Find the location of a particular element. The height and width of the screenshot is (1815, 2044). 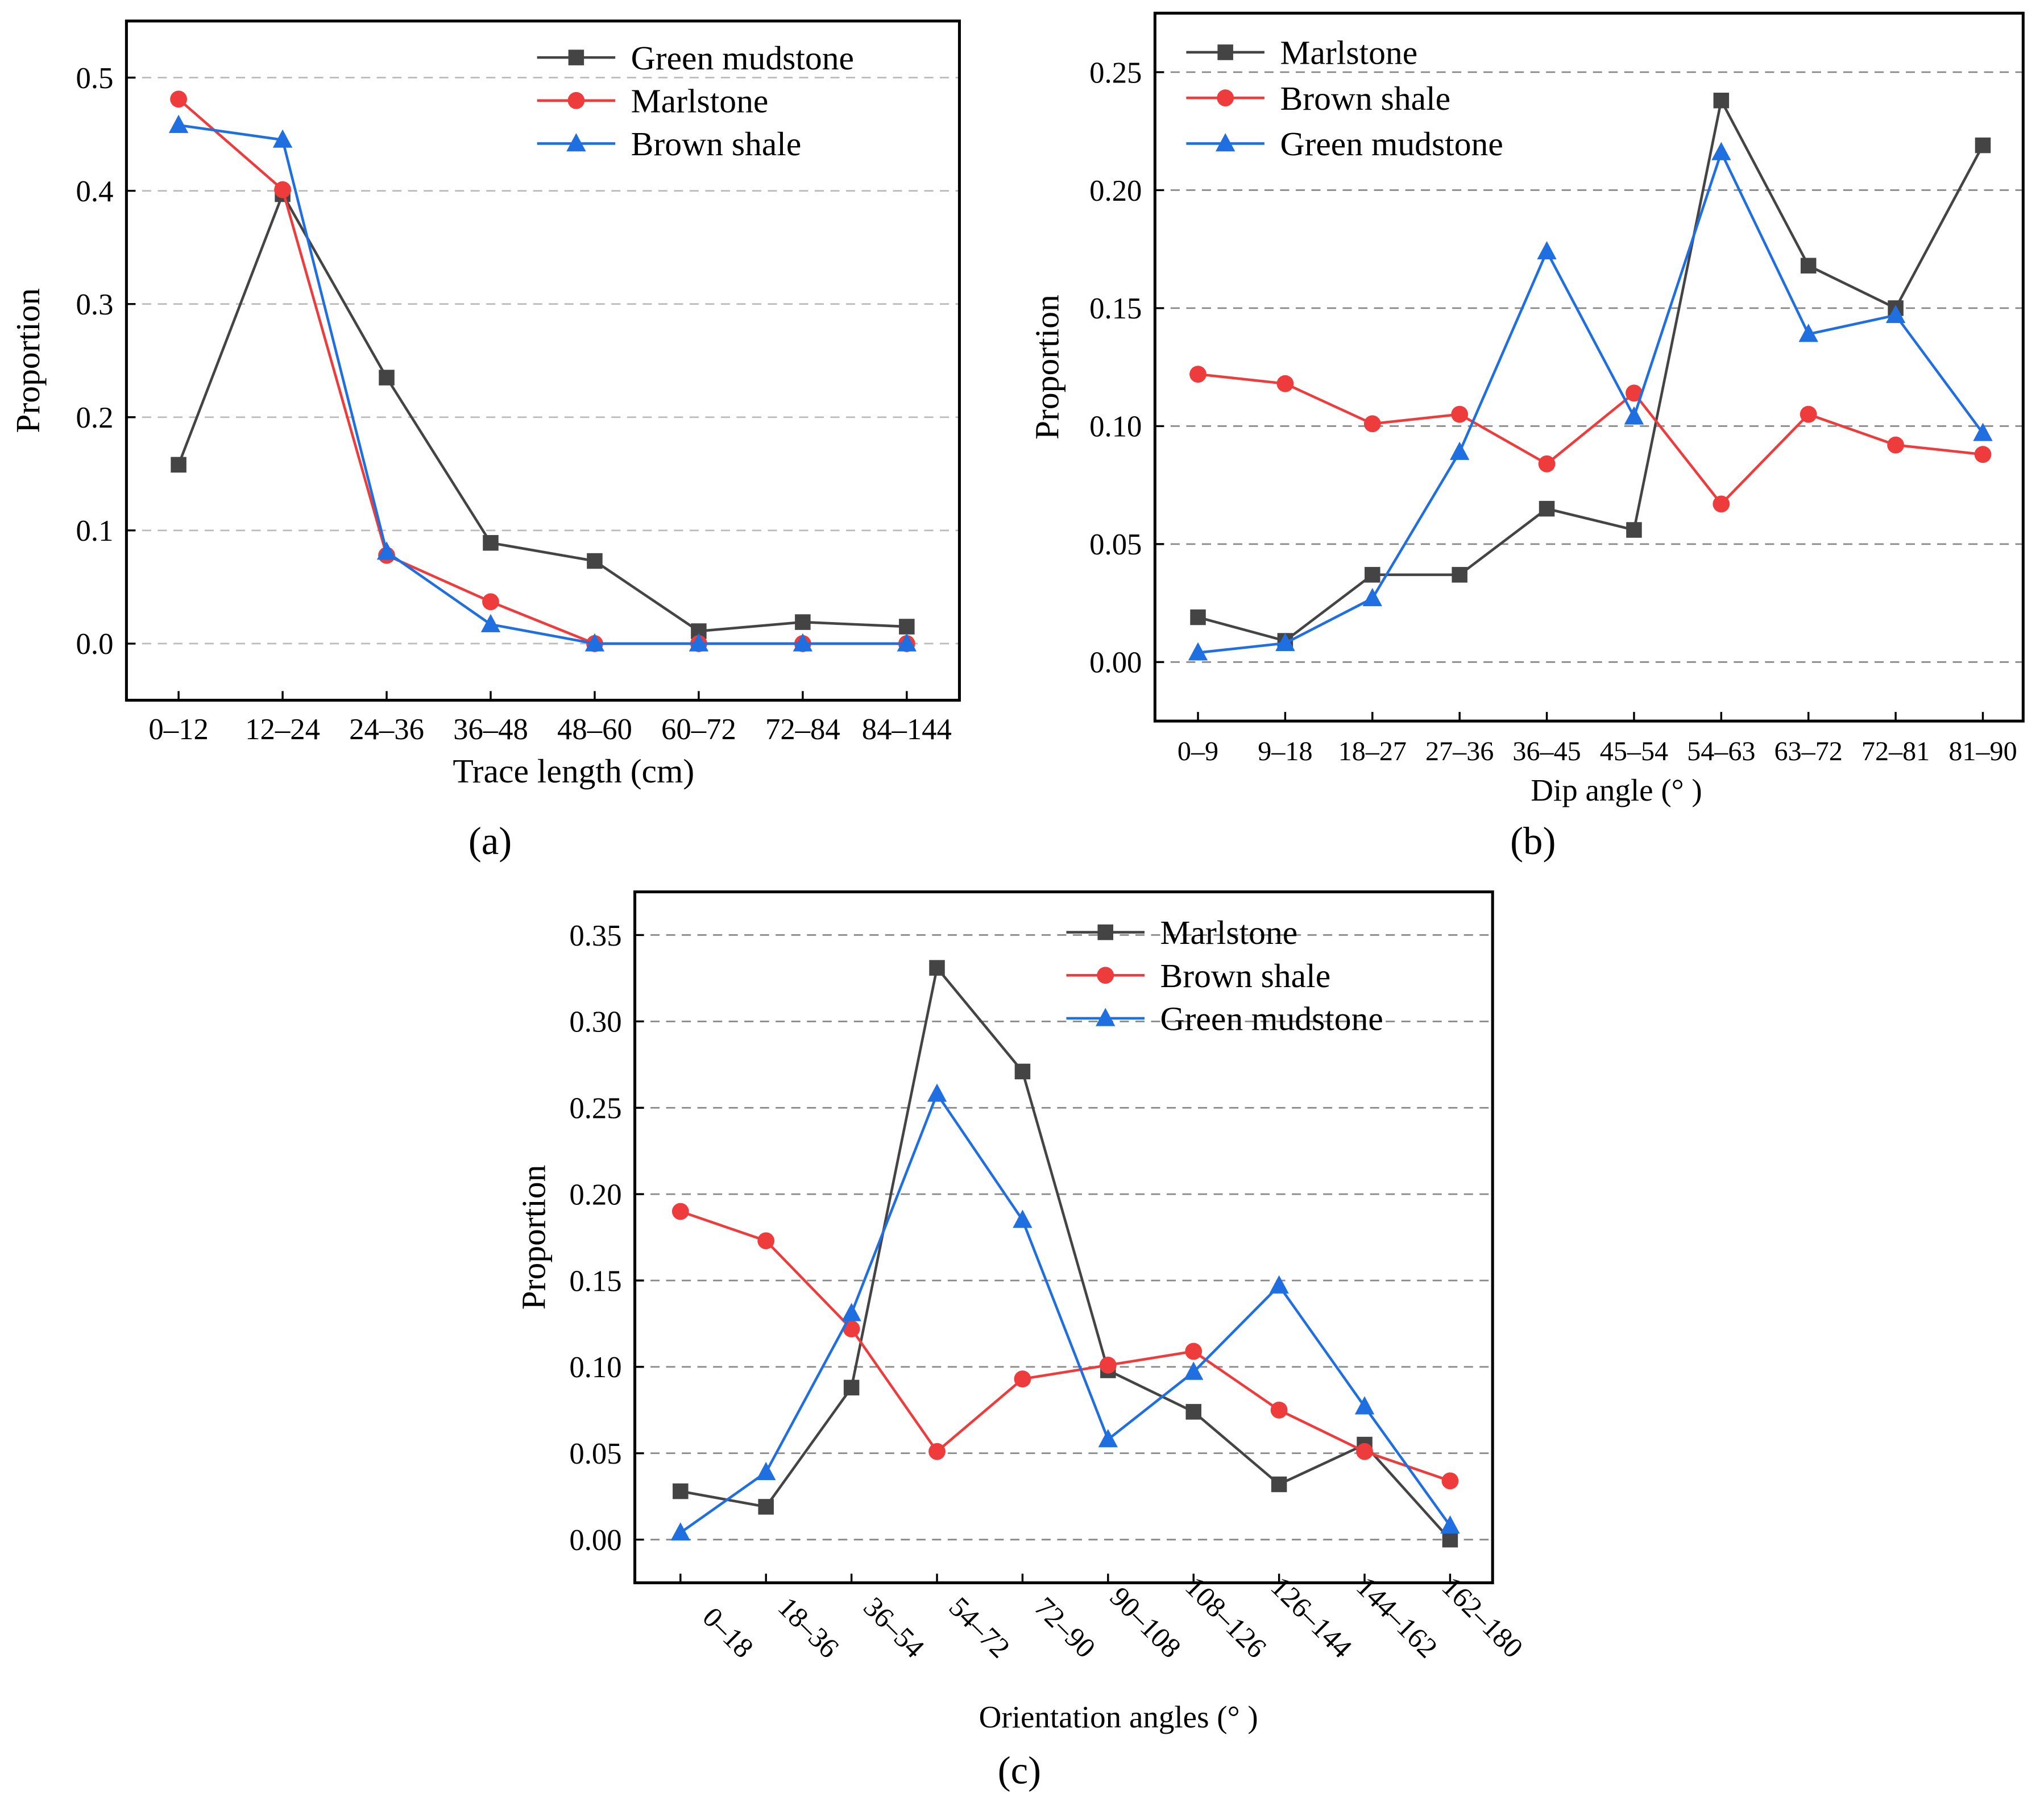

x-tick-label: 72–90 is located at coordinates (1065, 1627).